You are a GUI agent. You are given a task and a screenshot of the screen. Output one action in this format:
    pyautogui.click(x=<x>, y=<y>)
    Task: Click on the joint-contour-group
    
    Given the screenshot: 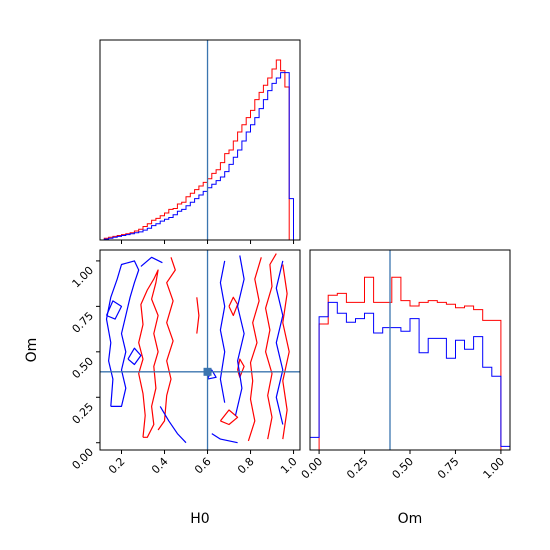 What is the action you would take?
    pyautogui.click(x=197, y=348)
    